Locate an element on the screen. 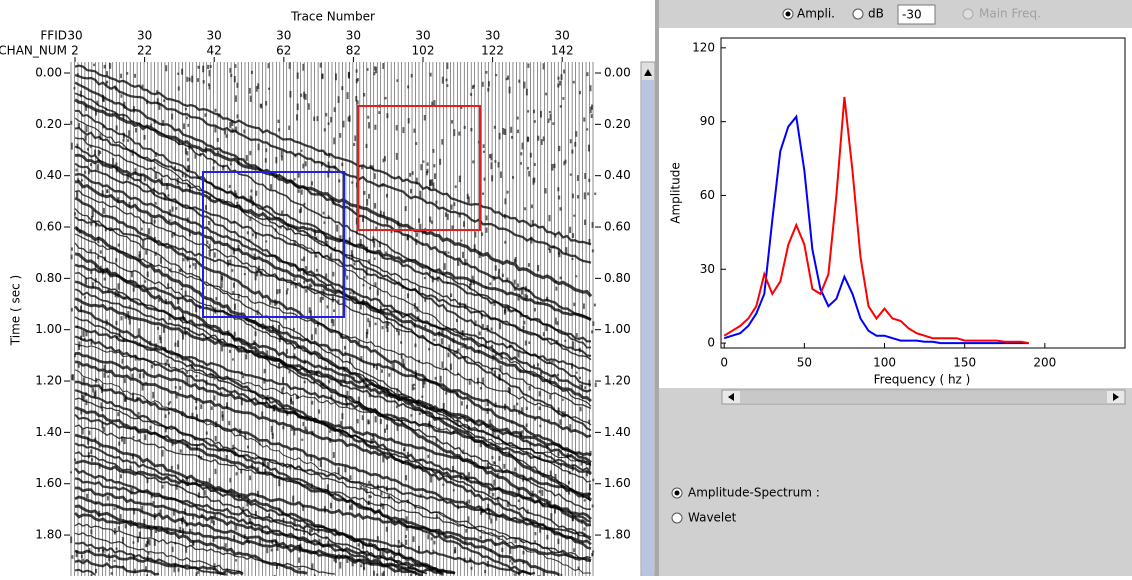  spectrum-line is located at coordinates (876, 220).